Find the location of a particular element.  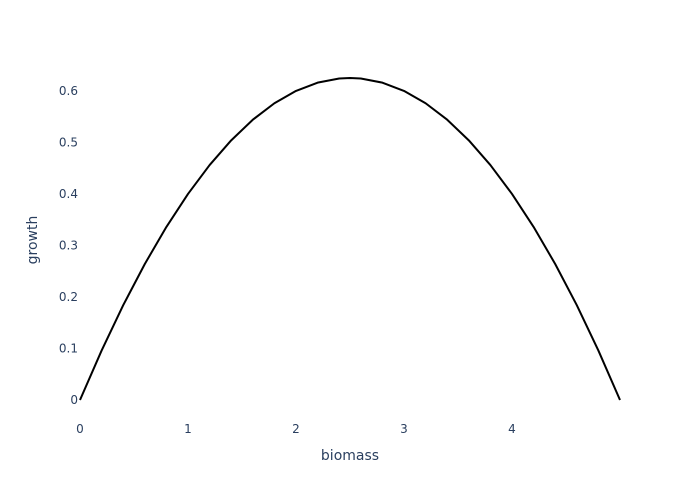

x-tick-label: 1 is located at coordinates (188, 429).